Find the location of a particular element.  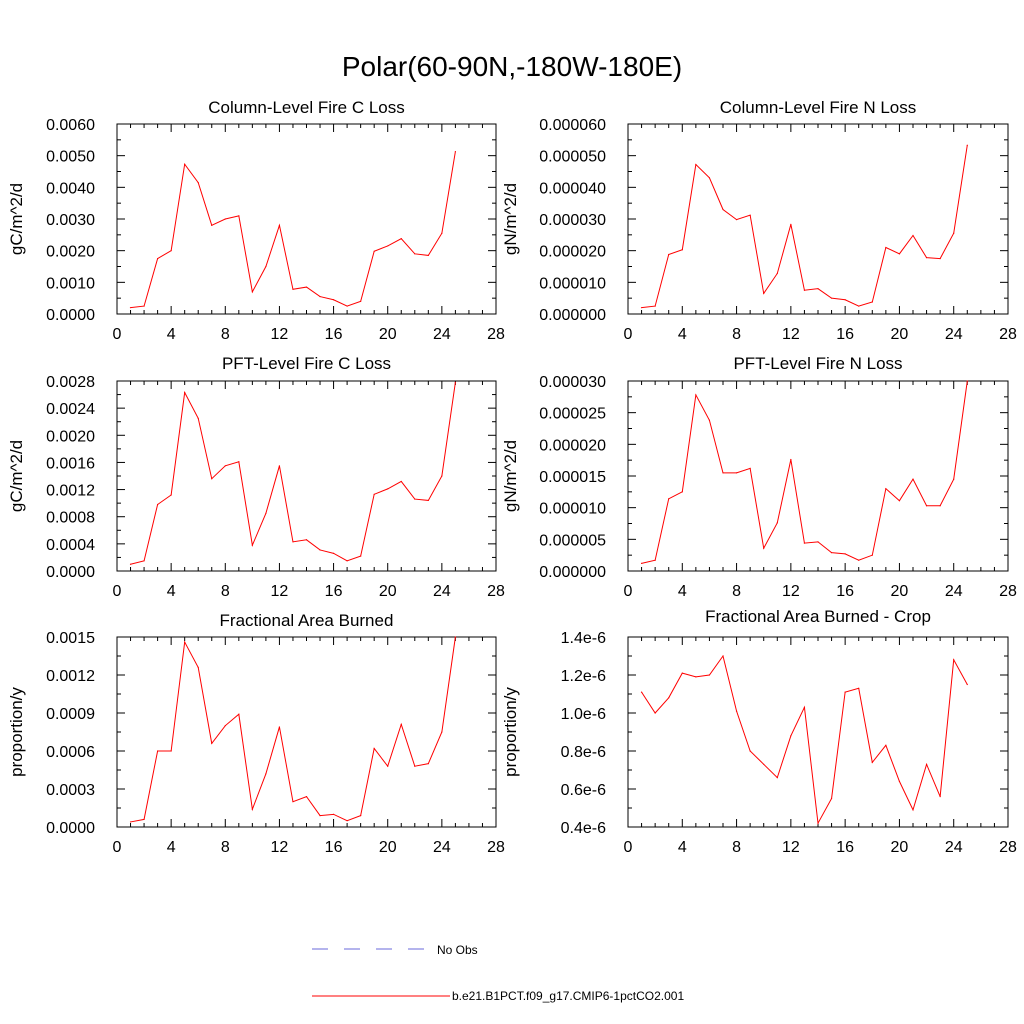

y-tick-label: 0.000050 is located at coordinates (572, 157).